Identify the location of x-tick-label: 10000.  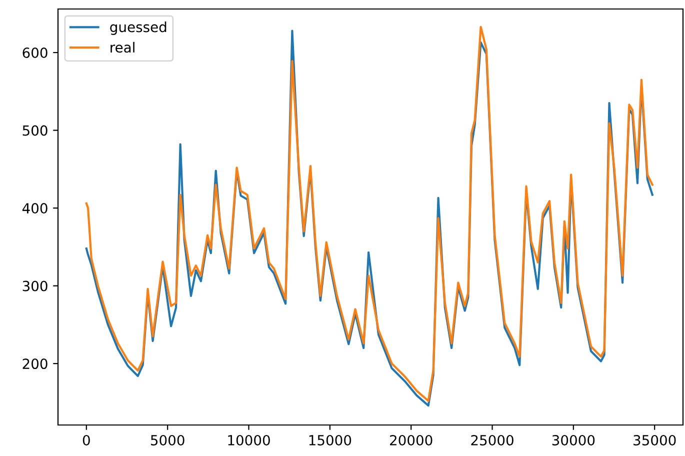
(249, 440).